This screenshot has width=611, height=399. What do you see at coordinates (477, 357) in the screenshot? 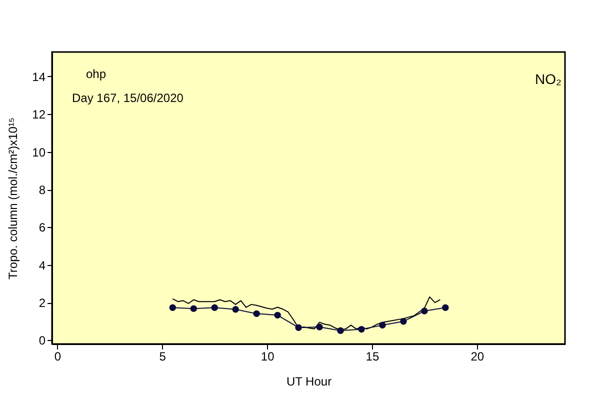
I see `x-tick-label: 20` at bounding box center [477, 357].